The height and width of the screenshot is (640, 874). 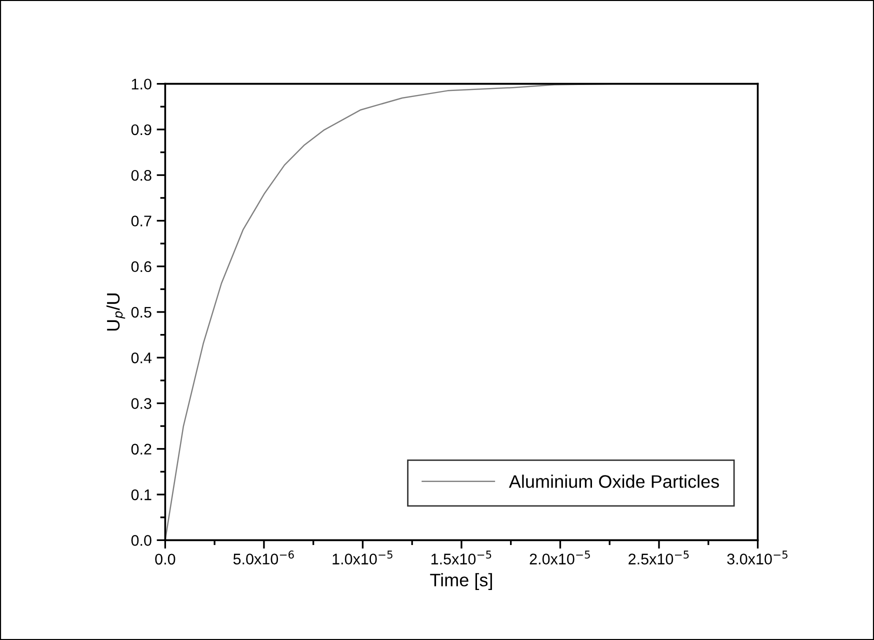 What do you see at coordinates (141, 130) in the screenshot?
I see `y-tick-label: 0.9` at bounding box center [141, 130].